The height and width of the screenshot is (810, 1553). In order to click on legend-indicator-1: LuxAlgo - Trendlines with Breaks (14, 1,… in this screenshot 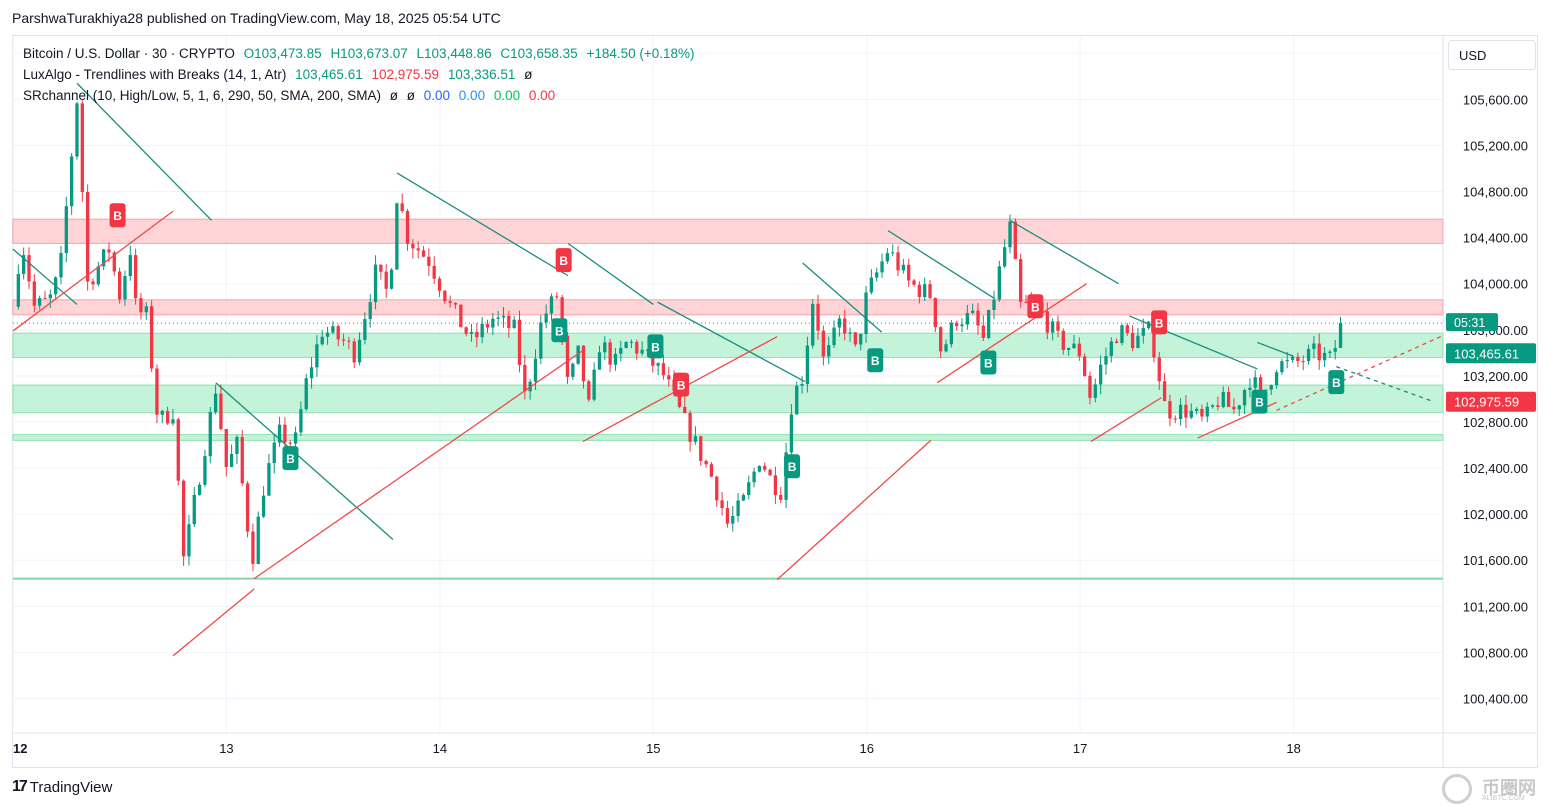, I will do `click(280, 74)`.